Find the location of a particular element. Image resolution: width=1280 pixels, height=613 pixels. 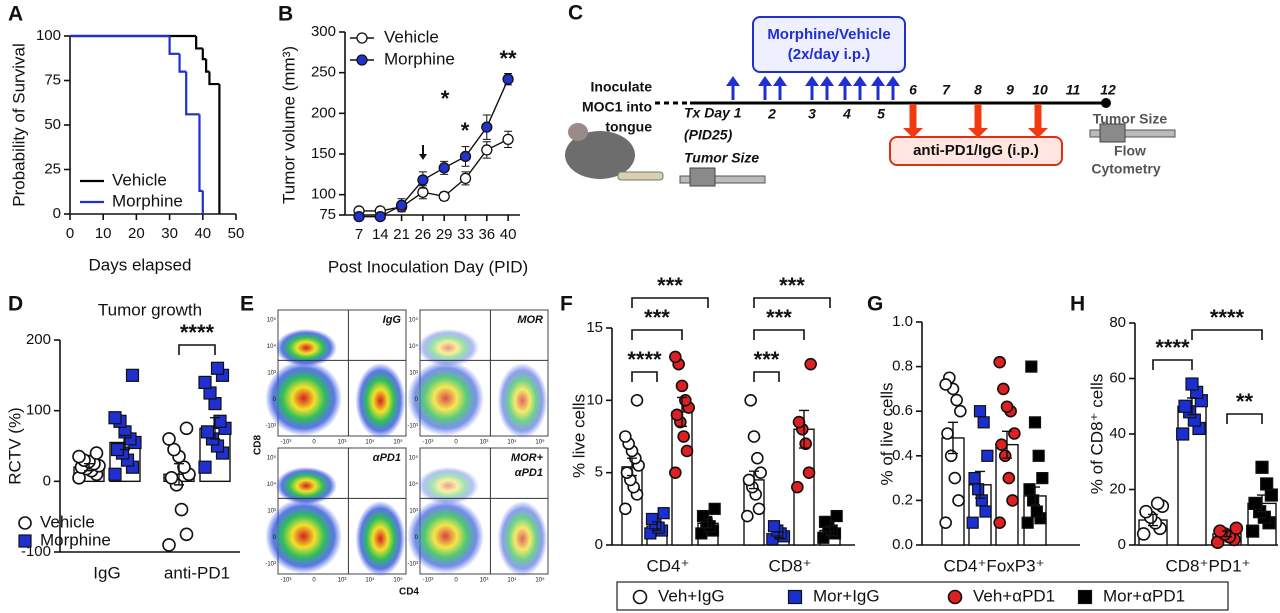

significance: *** is located at coordinates (792, 285).